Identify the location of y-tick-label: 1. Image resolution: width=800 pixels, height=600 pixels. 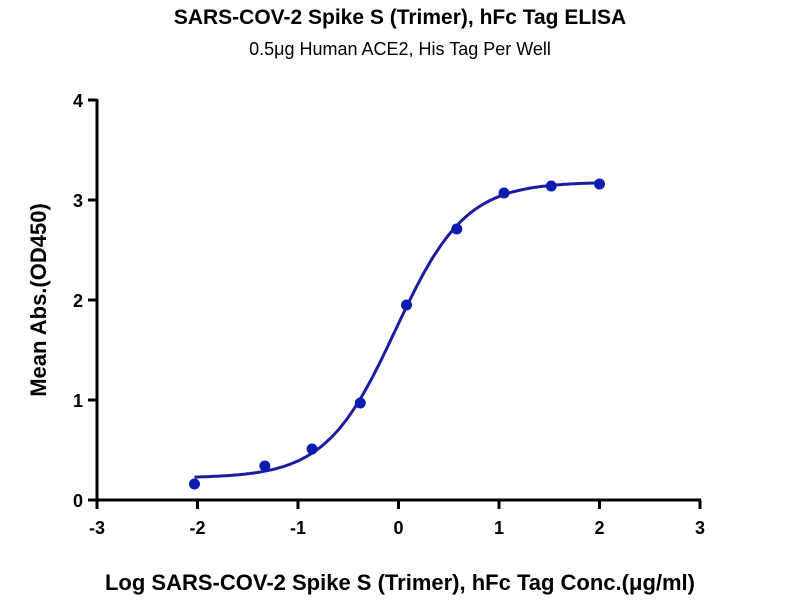
(78, 401).